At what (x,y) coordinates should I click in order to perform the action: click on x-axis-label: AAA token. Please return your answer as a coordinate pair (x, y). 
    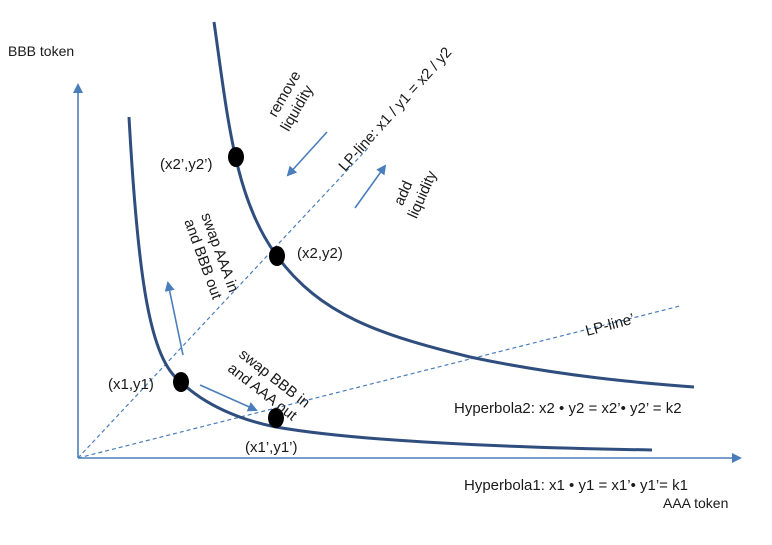
    Looking at the image, I should click on (695, 503).